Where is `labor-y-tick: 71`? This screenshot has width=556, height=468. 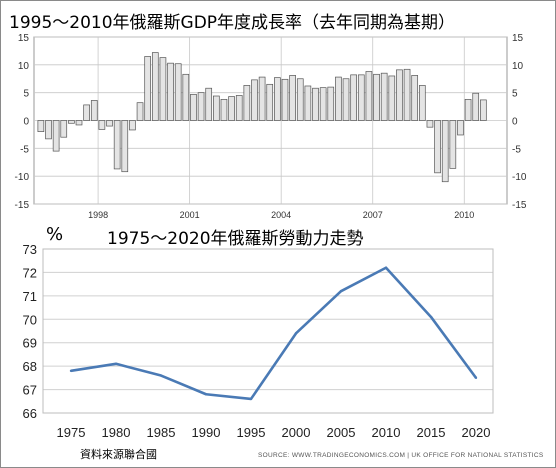 labor-y-tick: 71 is located at coordinates (30, 296).